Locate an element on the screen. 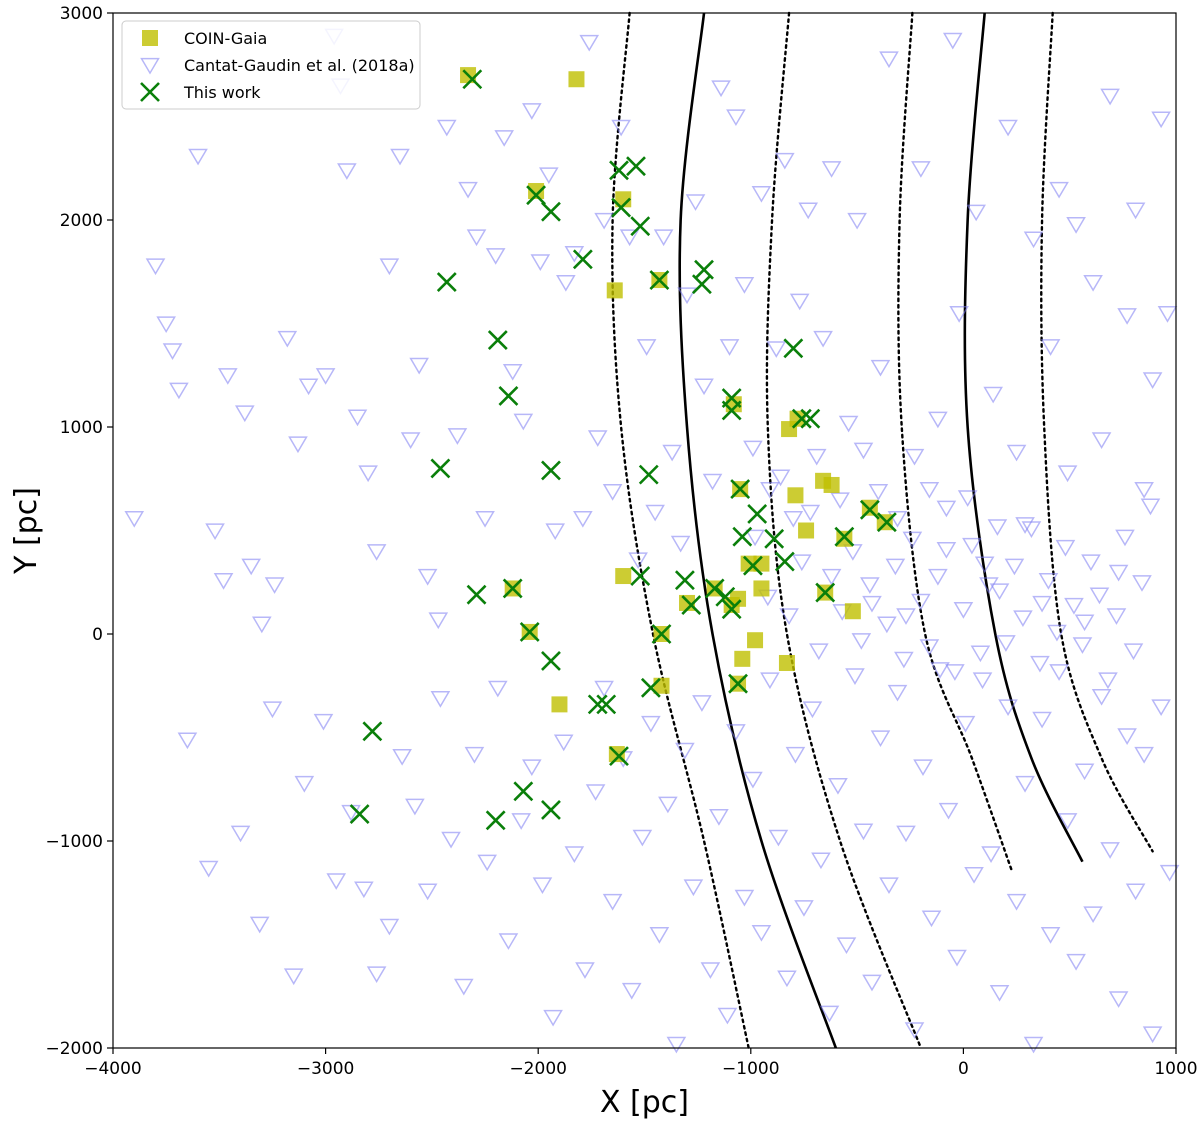 This screenshot has width=1200, height=1128. x-tick-label: −4000 is located at coordinates (113, 1069).